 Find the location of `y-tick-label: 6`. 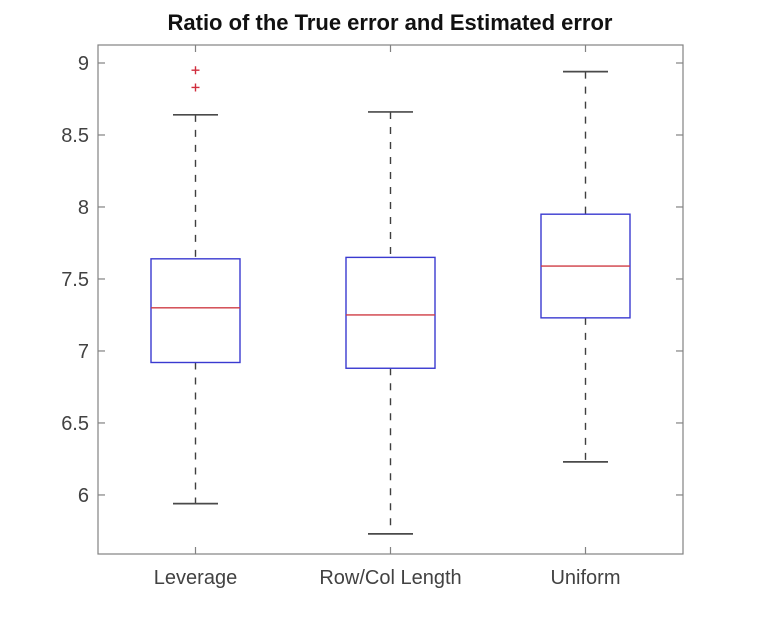

y-tick-label: 6 is located at coordinates (83, 496).